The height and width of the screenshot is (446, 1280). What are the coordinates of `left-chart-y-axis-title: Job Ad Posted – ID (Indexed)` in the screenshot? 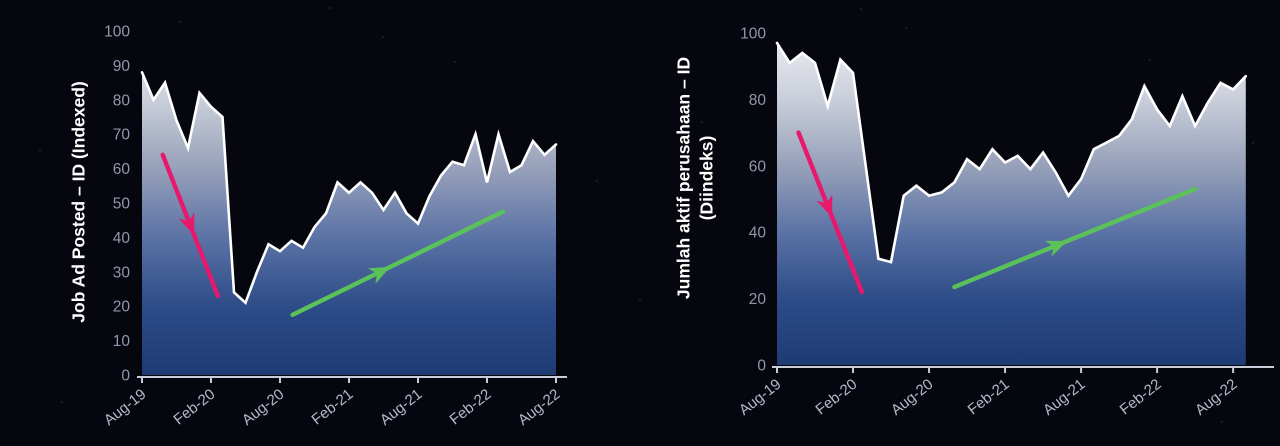 It's located at (79, 201).